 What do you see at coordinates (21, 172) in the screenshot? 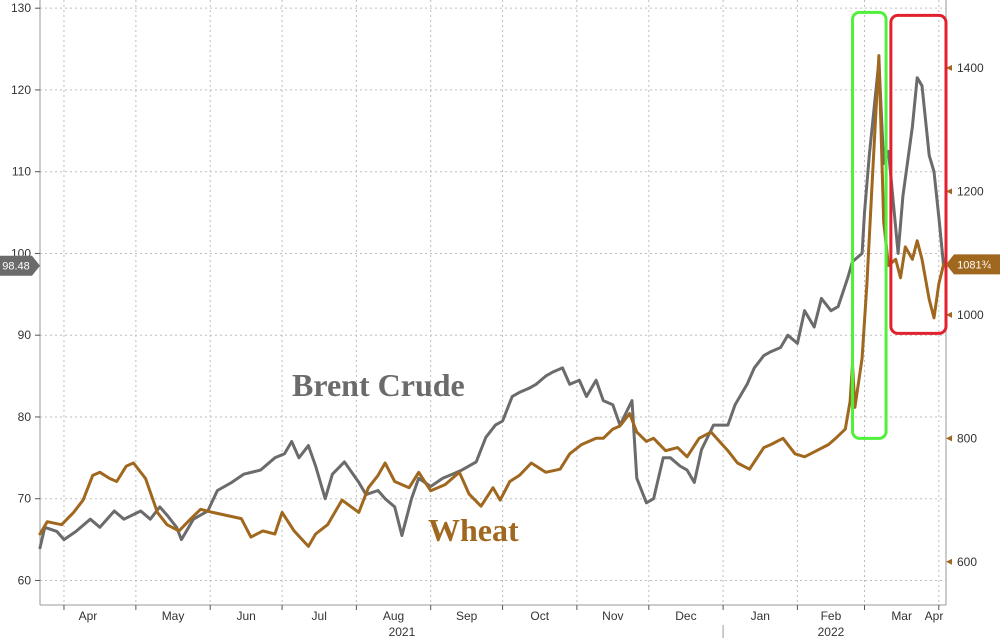
I see `left-axis-tick-label-5: 110` at bounding box center [21, 172].